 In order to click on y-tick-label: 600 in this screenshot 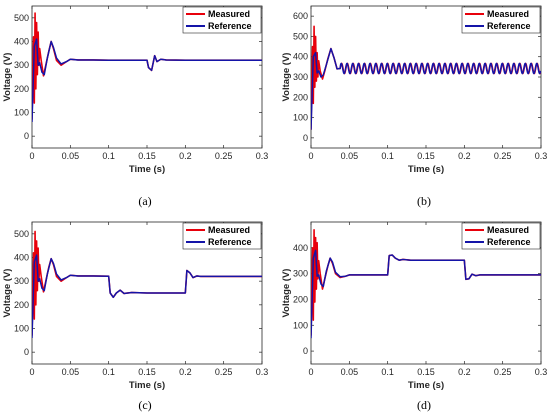, I will do `click(300, 16)`.